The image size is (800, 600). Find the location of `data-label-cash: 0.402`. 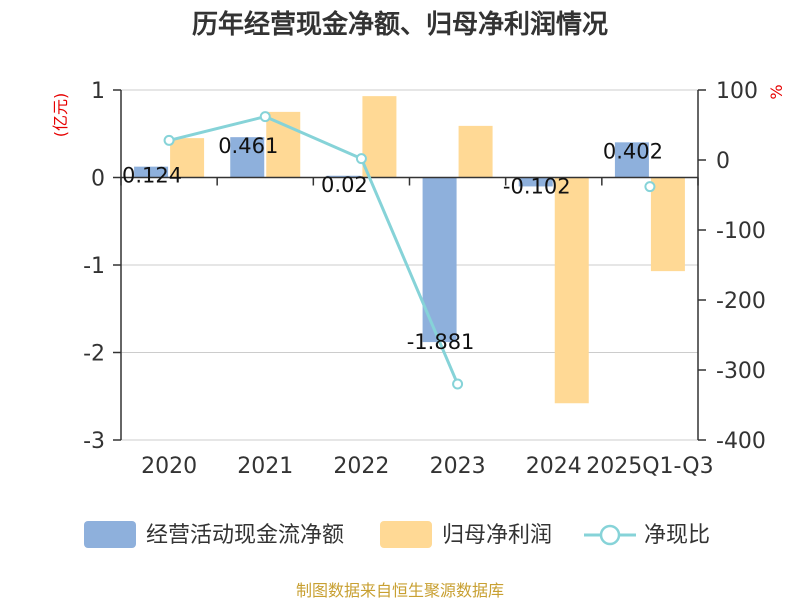

data-label-cash: 0.402 is located at coordinates (633, 151).